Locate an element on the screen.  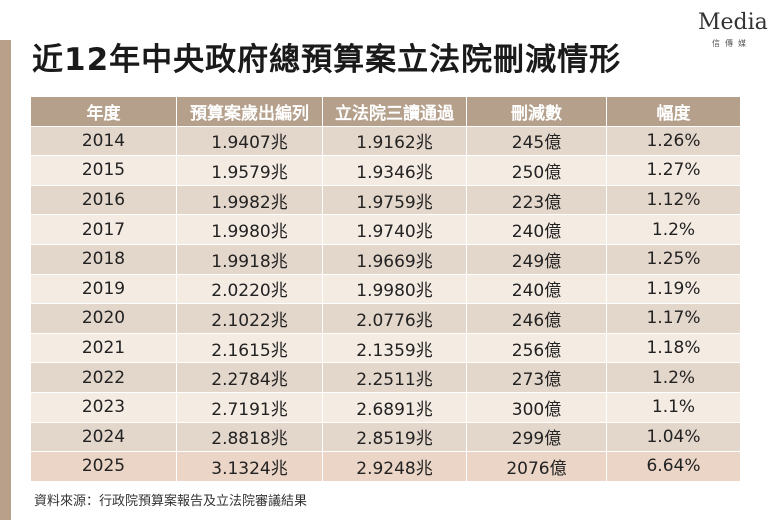
cell-year: 2022 is located at coordinates (103, 377).